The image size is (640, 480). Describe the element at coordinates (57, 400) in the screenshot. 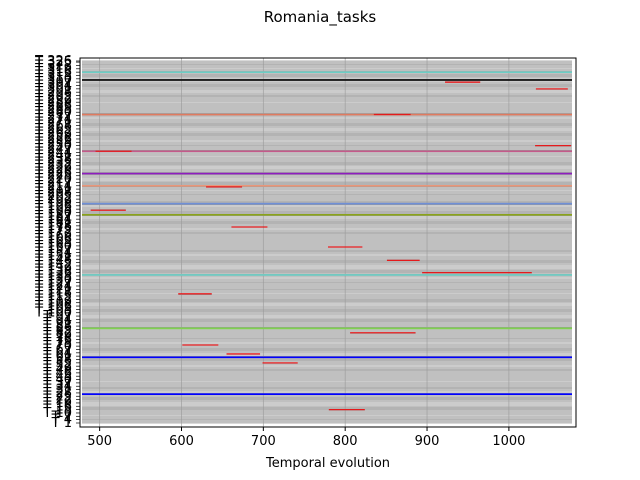

I see `y-tick-label: T 22` at that location.